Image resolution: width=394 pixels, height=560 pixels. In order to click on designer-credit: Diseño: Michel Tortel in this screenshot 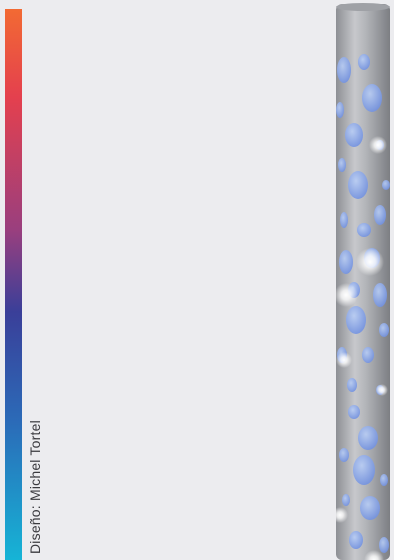, I will do `click(35, 487)`.